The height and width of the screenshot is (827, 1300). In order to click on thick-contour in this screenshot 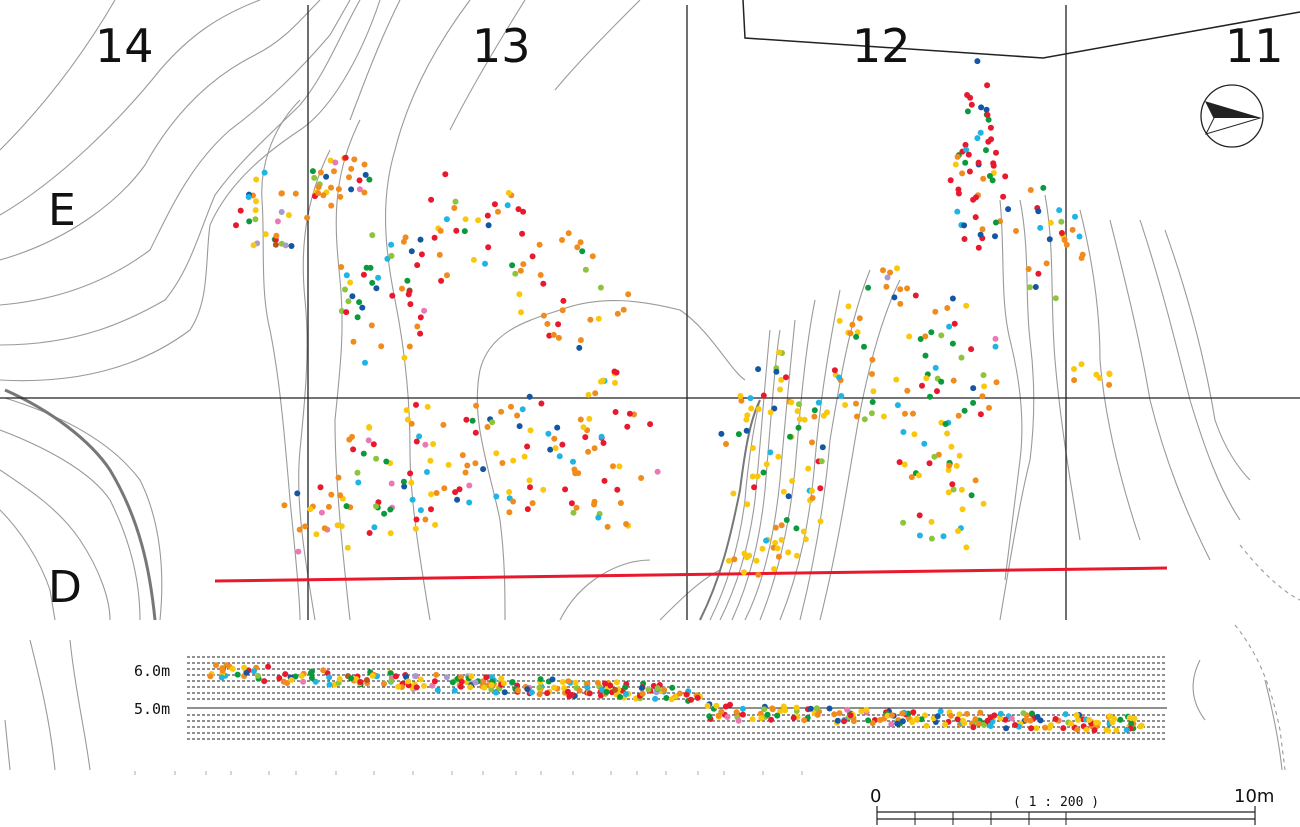, I will do `click(80, 504)`.